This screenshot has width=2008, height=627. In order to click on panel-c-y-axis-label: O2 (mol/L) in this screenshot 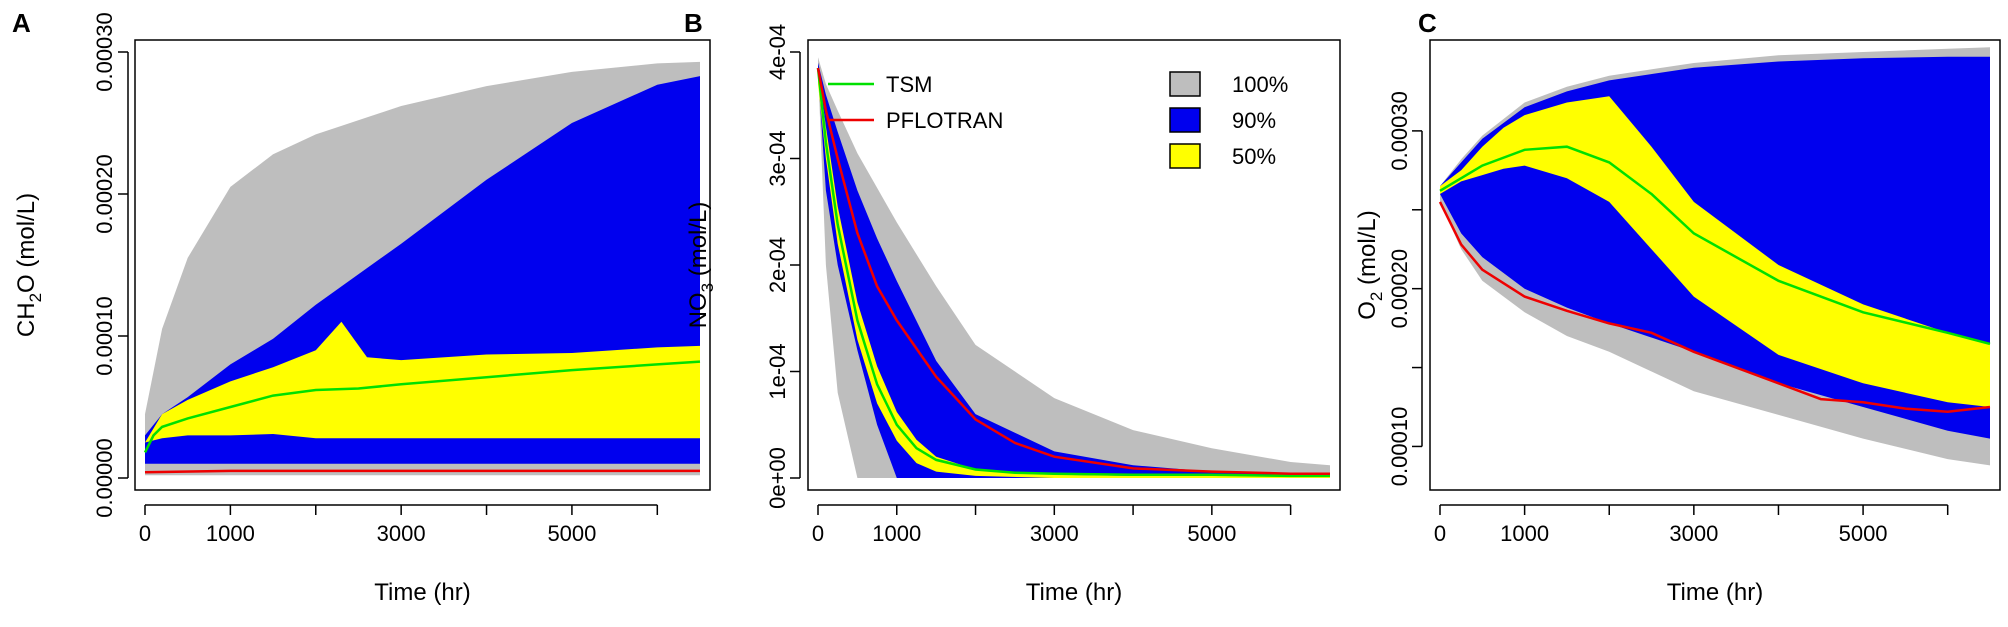, I will do `click(1370, 264)`.